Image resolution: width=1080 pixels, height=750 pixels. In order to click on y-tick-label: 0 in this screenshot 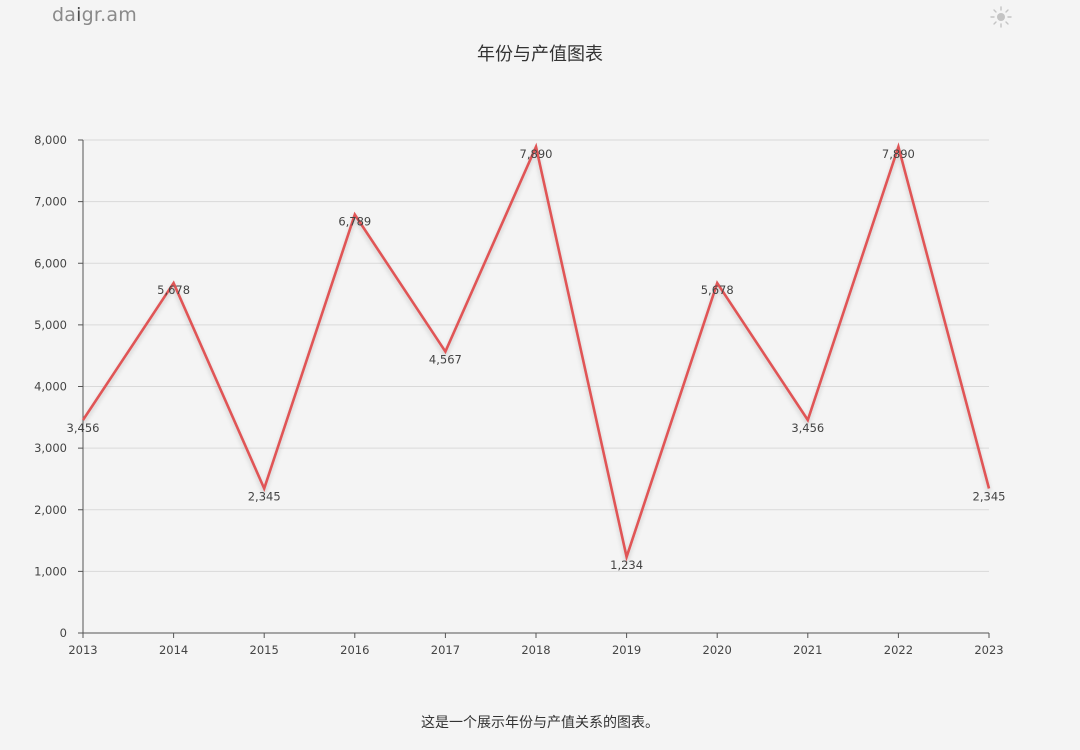, I will do `click(63, 633)`.